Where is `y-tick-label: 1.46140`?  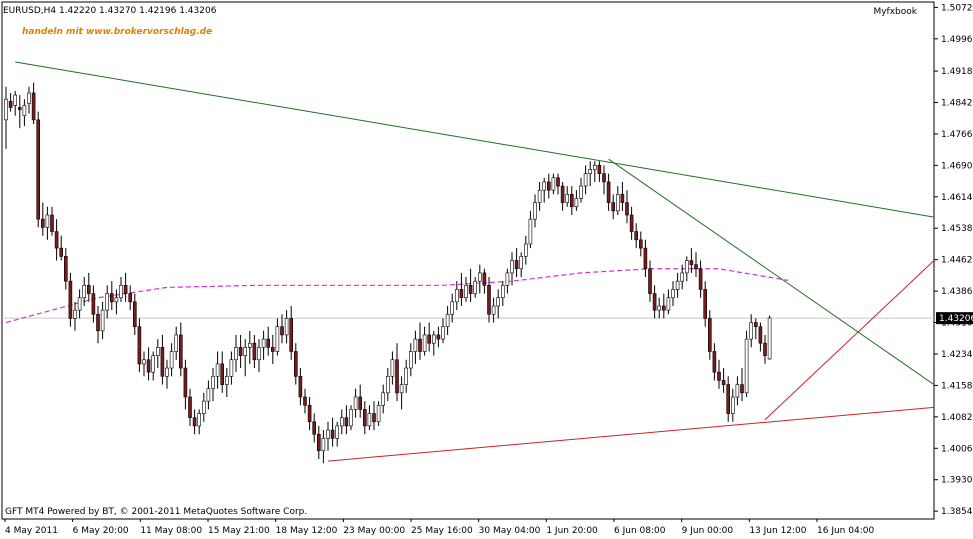
y-tick-label: 1.46140 is located at coordinates (957, 198).